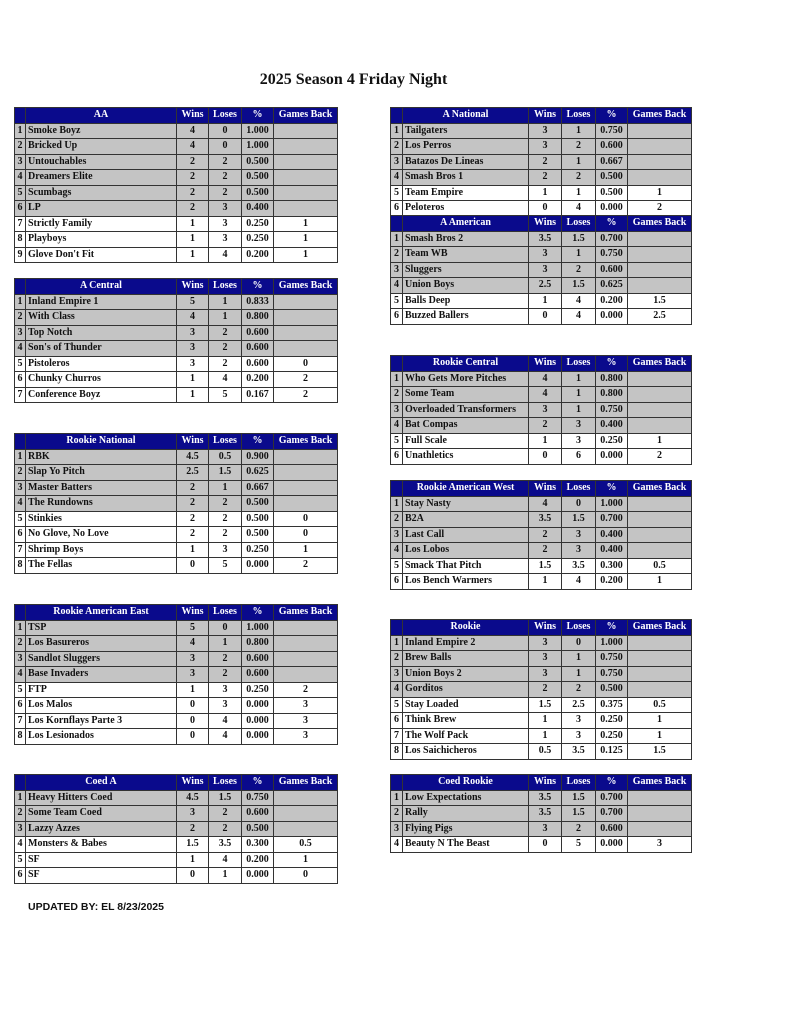  What do you see at coordinates (541, 627) in the screenshot?
I see `table-header-row: Rookie Wins Loses% Games Back` at bounding box center [541, 627].